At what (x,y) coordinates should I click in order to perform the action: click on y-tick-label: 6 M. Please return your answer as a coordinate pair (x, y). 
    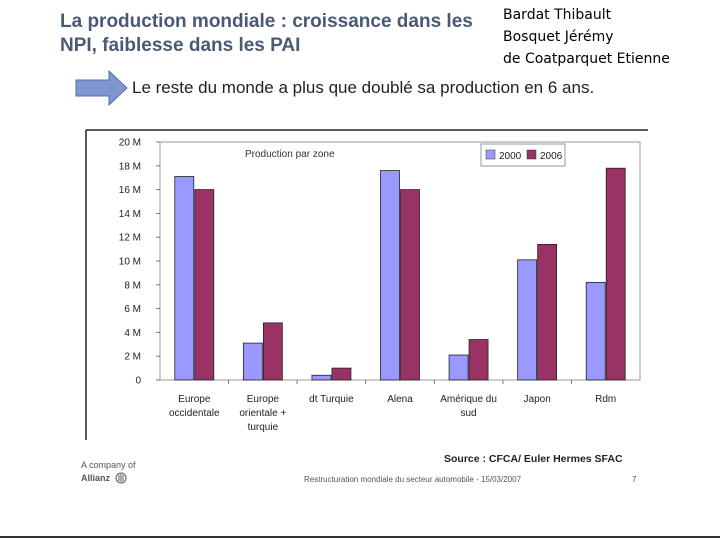
    Looking at the image, I should click on (132, 309).